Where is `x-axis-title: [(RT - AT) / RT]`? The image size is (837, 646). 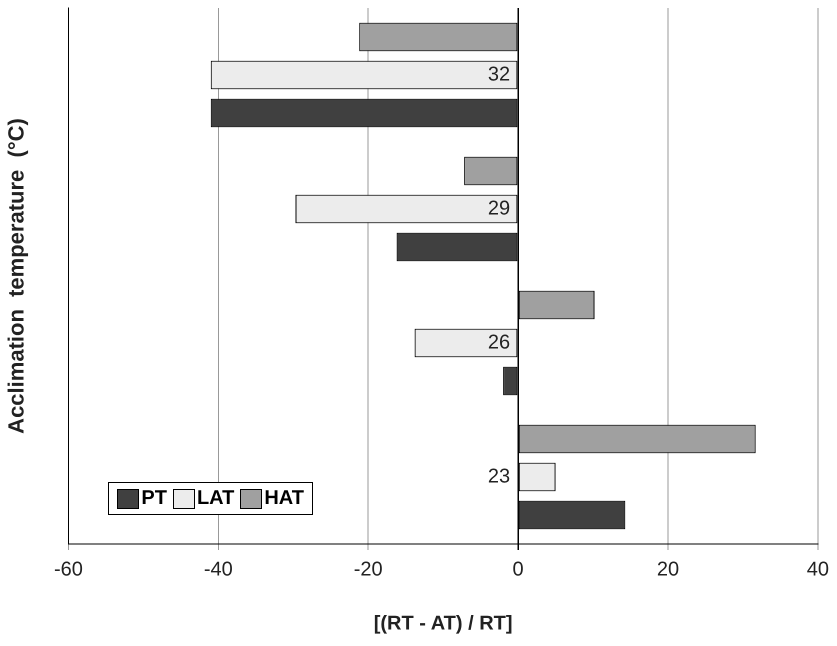
x-axis-title: [(RT - AT) / RT] is located at coordinates (443, 623).